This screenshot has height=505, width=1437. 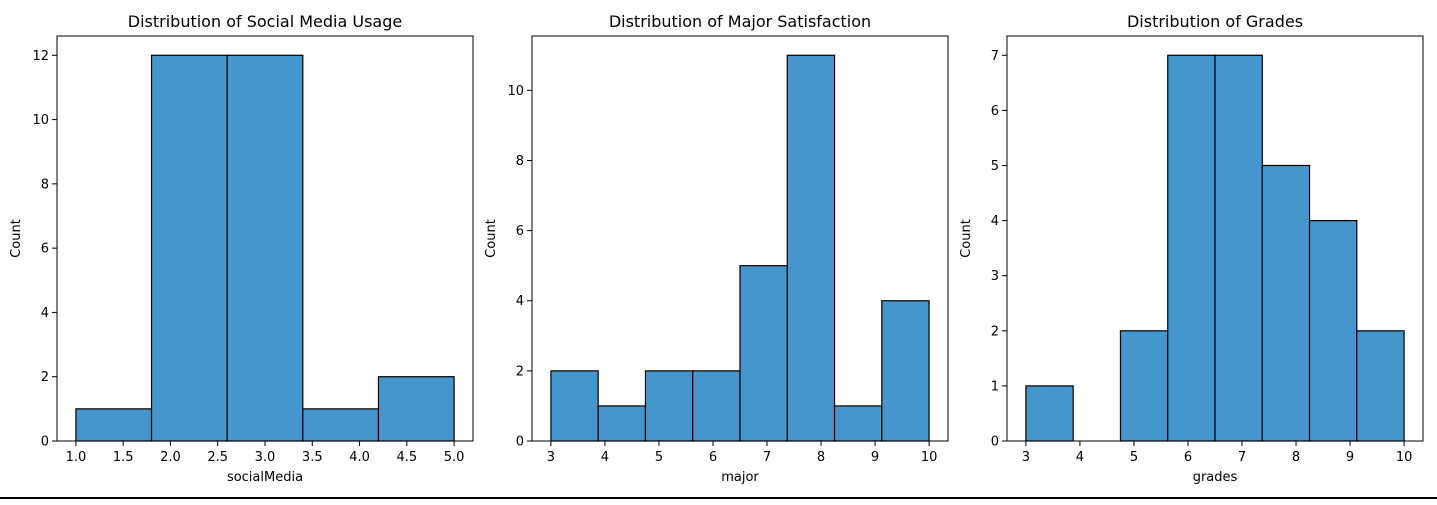 What do you see at coordinates (123, 457) in the screenshot?
I see `x-tick-label: 1.5` at bounding box center [123, 457].